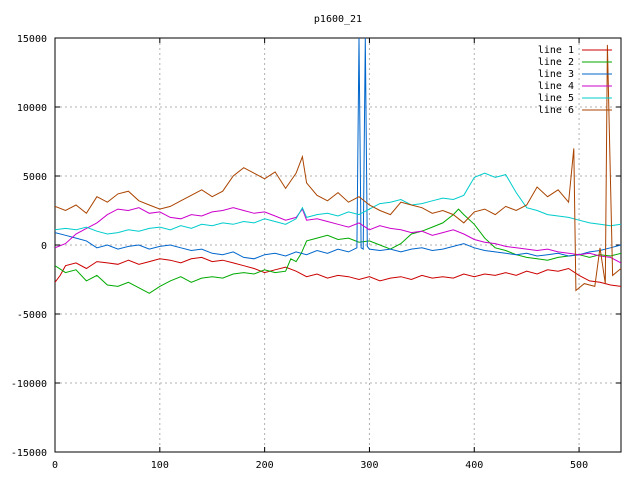 This screenshot has width=640, height=480. I want to click on x-tick-label: 0, so click(55, 465).